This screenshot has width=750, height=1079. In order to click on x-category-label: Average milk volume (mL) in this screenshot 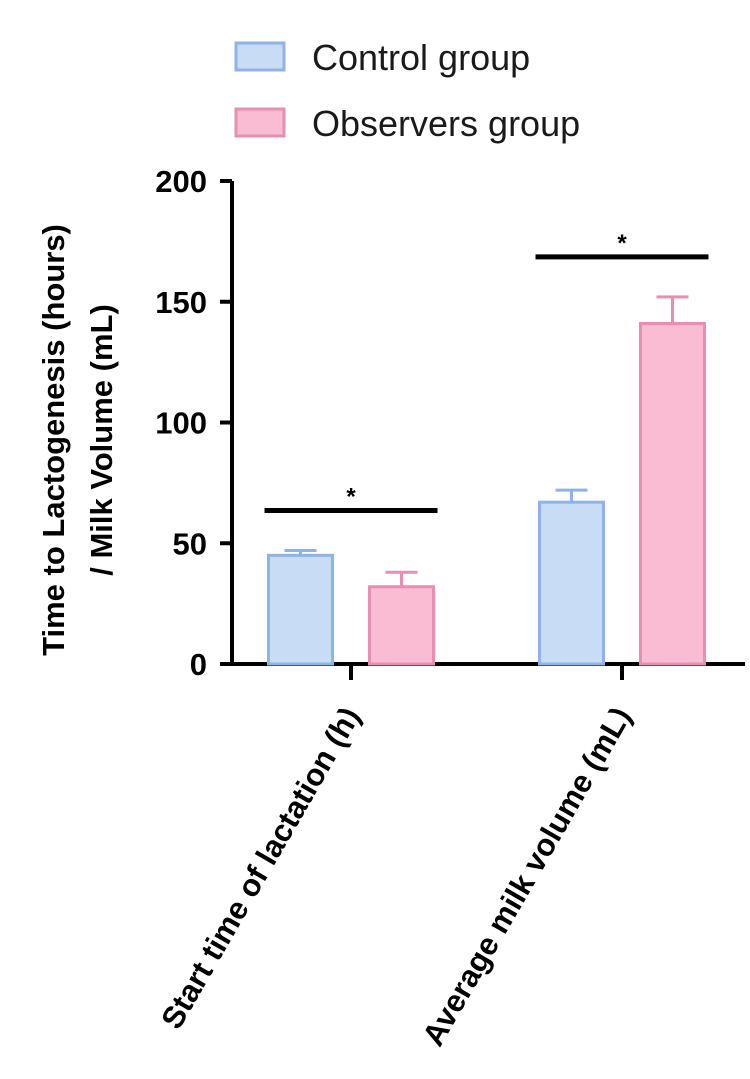, I will do `click(526, 876)`.